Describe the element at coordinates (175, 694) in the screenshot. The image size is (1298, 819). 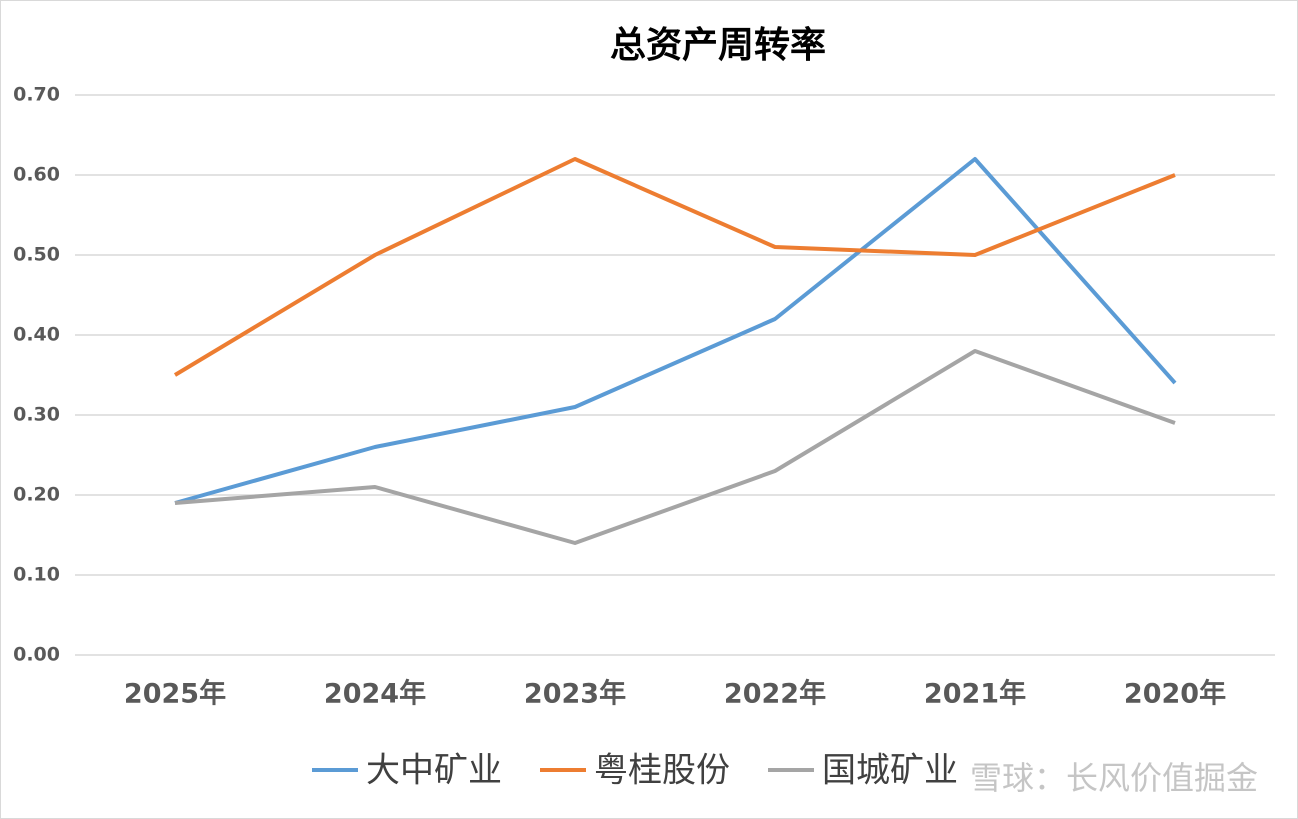
I see `x-tick-label: 2025年` at that location.